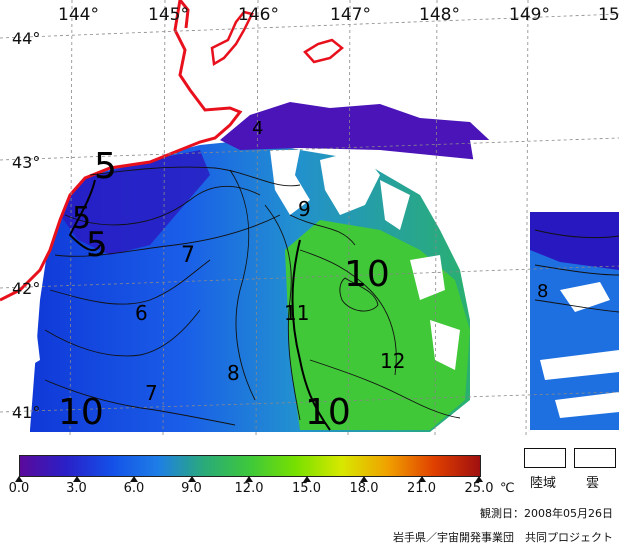 The image size is (619, 546). Describe the element at coordinates (26, 162) in the screenshot. I see `latitude-label: 43°` at that location.